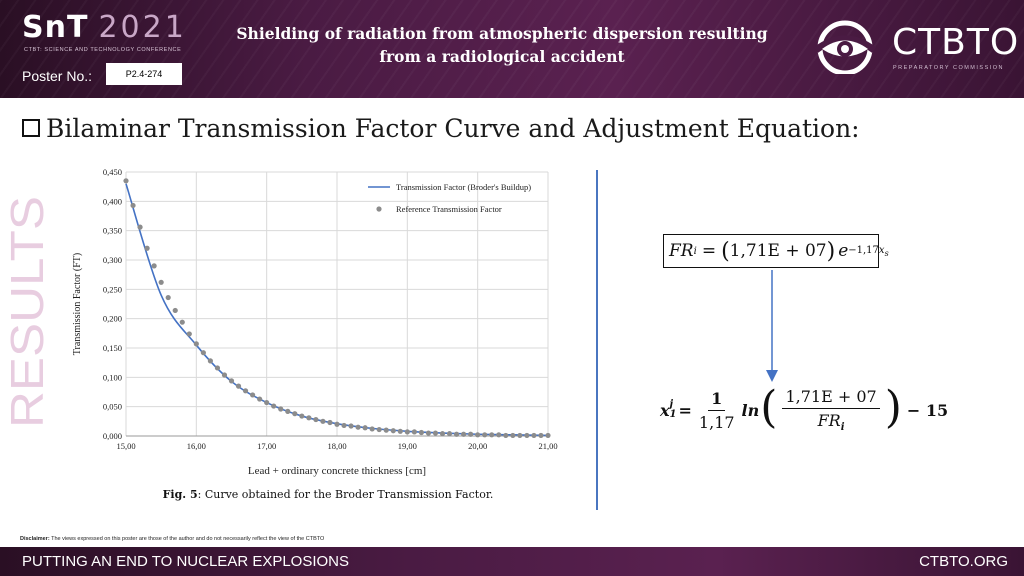  What do you see at coordinates (772, 326) in the screenshot?
I see `down-arrow-icon` at bounding box center [772, 326].